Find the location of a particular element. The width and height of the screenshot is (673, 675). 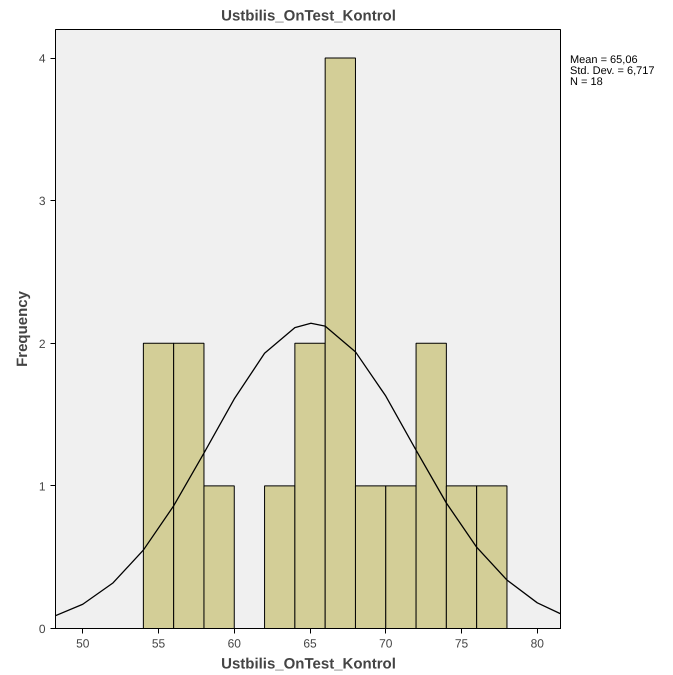

x-tick-label: 80 is located at coordinates (537, 643).